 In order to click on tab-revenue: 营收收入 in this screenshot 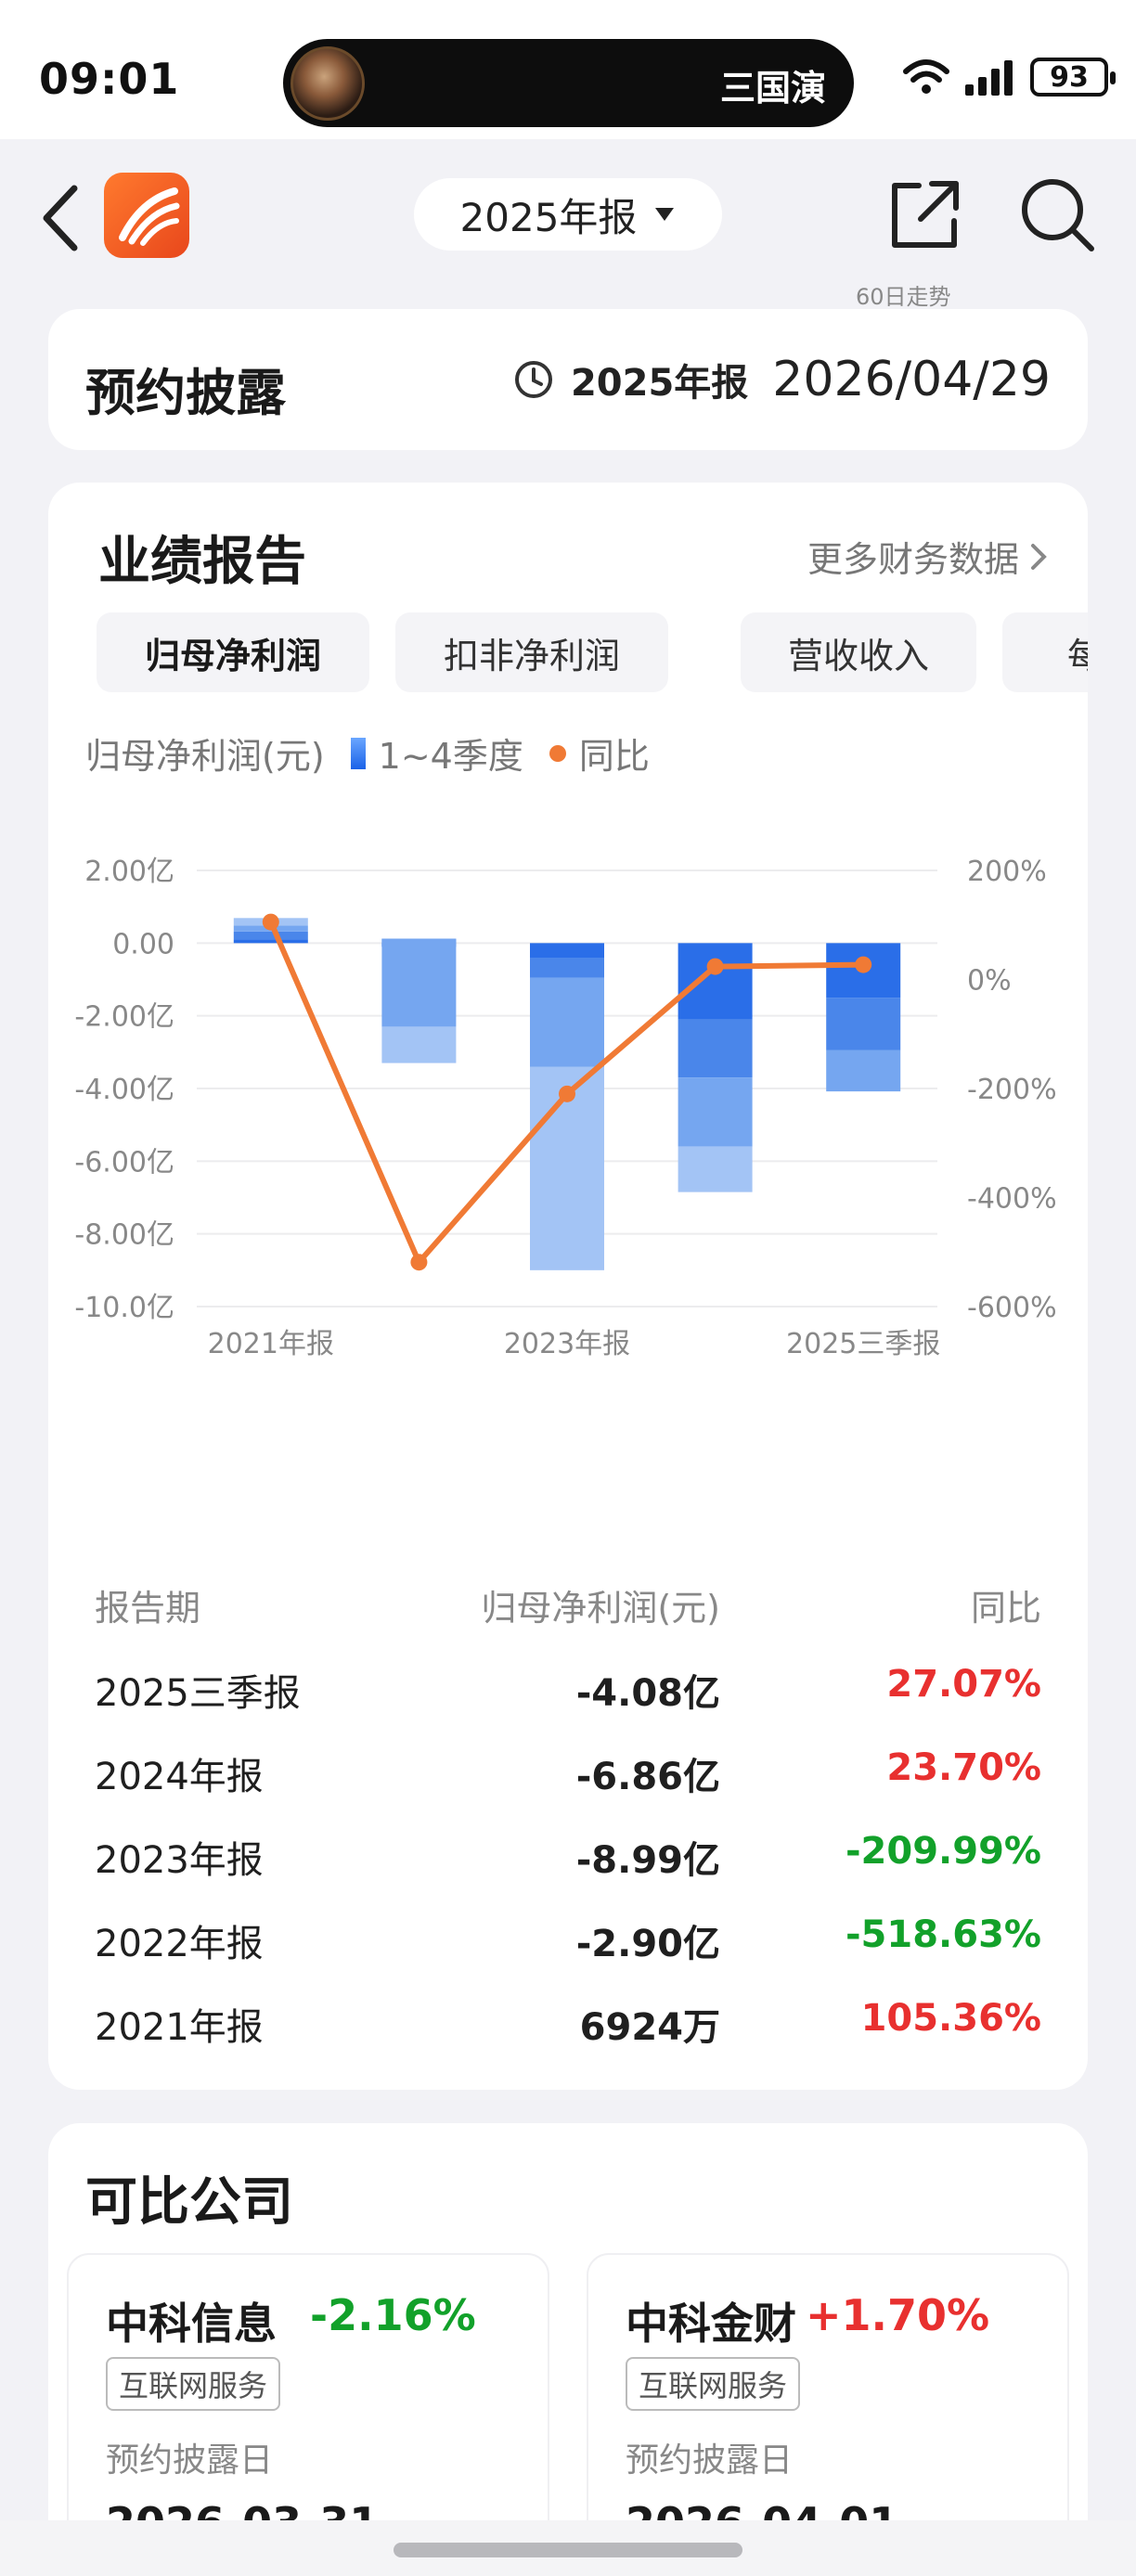, I will do `click(858, 652)`.